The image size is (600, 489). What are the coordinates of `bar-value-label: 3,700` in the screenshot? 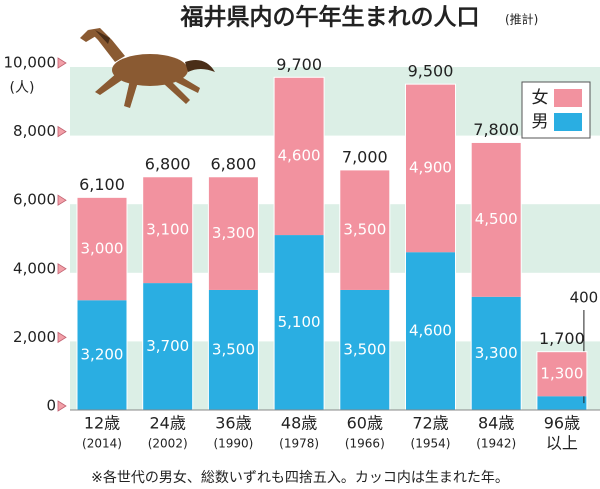 It's located at (167, 346).